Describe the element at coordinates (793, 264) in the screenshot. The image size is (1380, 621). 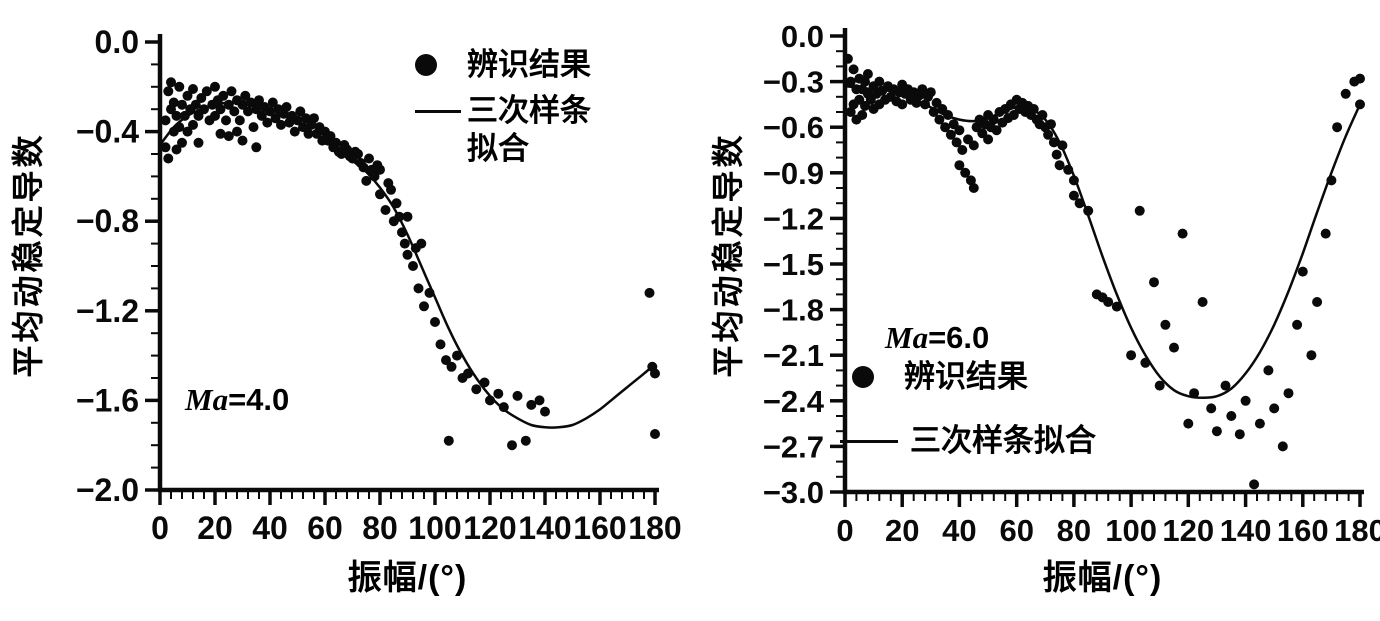
I see `svg-text: −1.5` at that location.